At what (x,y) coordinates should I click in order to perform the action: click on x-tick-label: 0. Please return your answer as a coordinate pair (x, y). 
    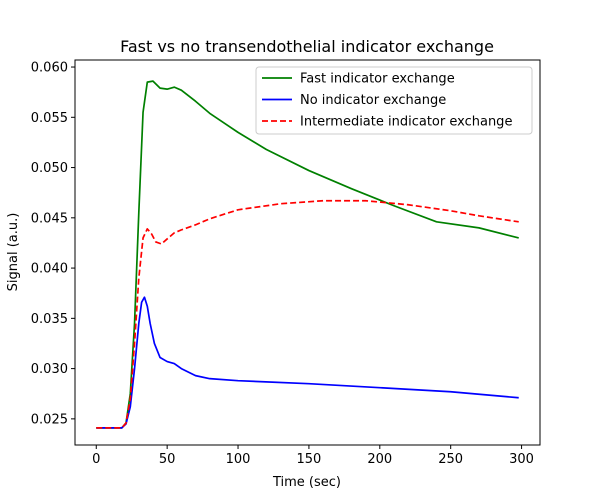
    Looking at the image, I should click on (96, 459).